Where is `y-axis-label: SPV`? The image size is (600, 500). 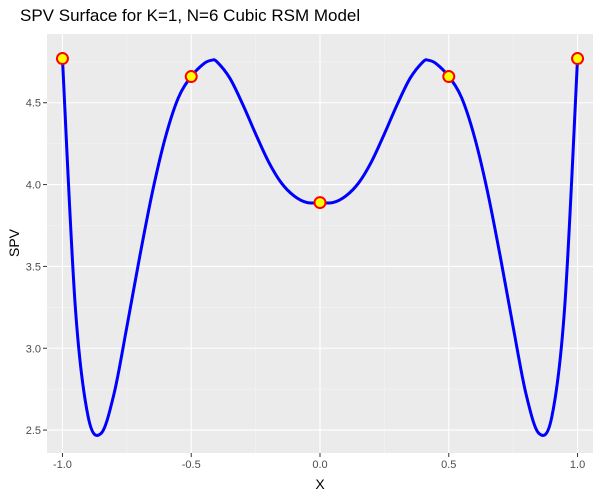
y-axis-label: SPV is located at coordinates (14, 243).